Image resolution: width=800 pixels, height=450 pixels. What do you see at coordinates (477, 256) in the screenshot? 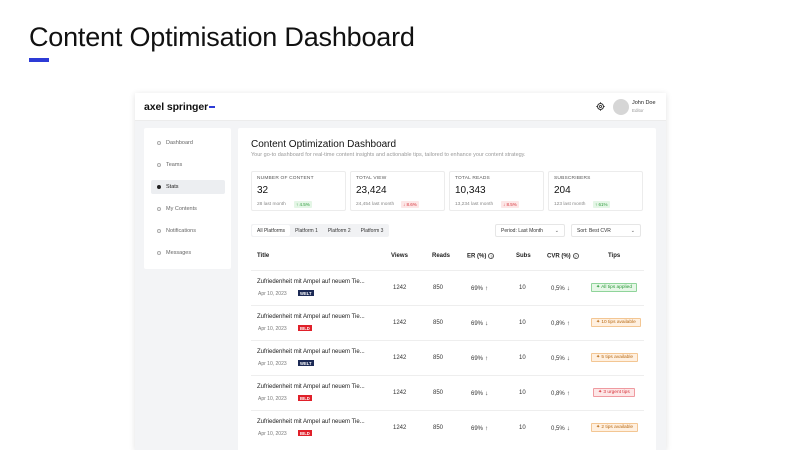
I see `column-header-label: ER (%)` at bounding box center [477, 256].